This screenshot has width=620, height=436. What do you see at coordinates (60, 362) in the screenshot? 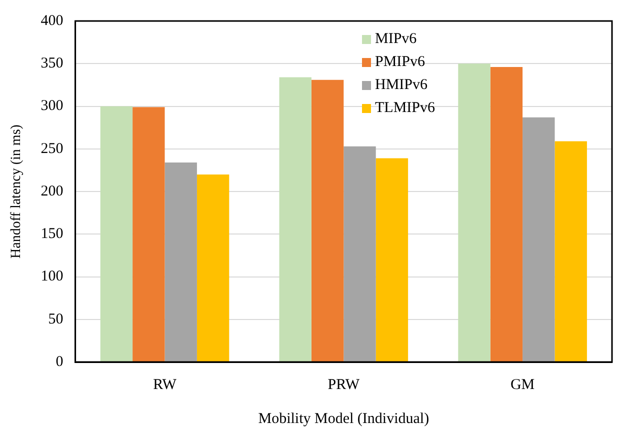
I see `y-tick-label: 0` at bounding box center [60, 362].